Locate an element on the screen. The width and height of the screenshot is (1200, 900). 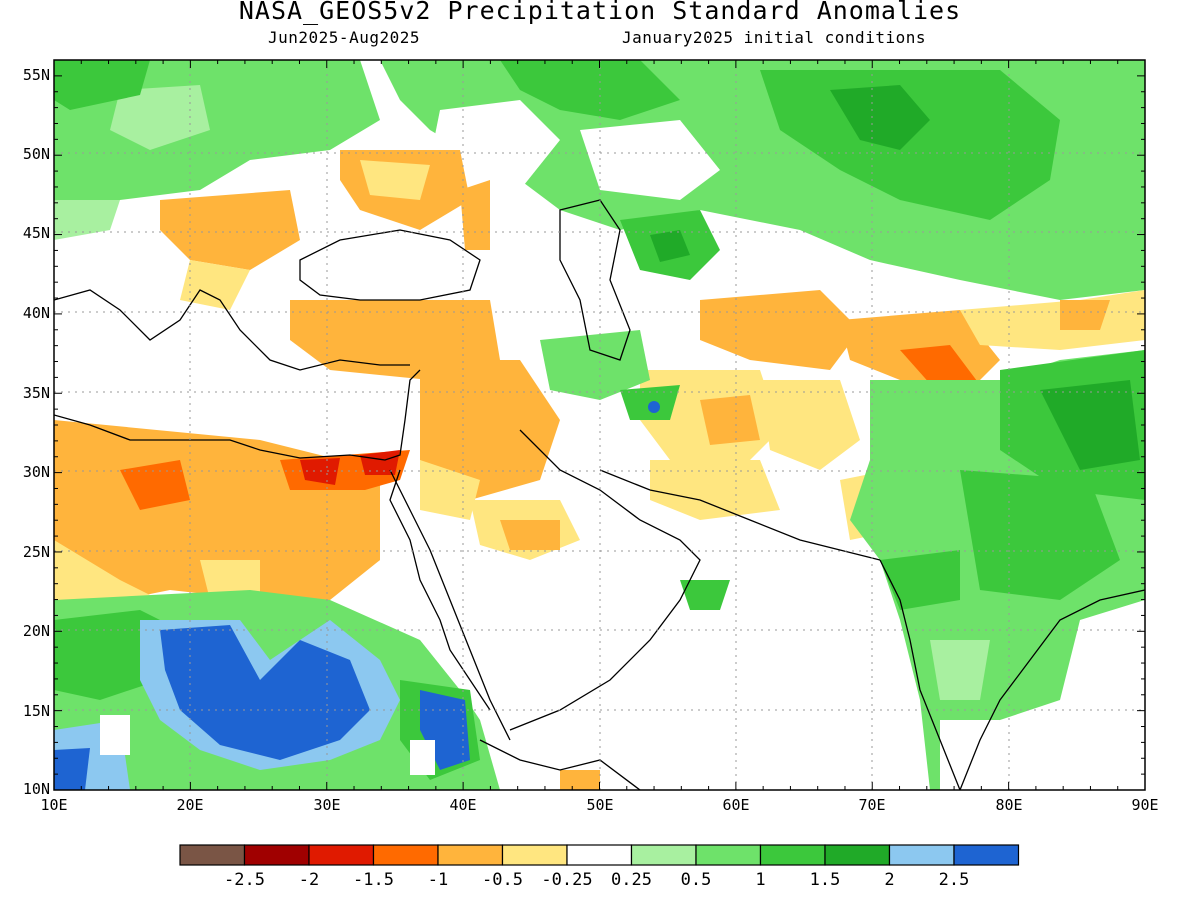
lat-label-55n: 55N is located at coordinates (36, 75).